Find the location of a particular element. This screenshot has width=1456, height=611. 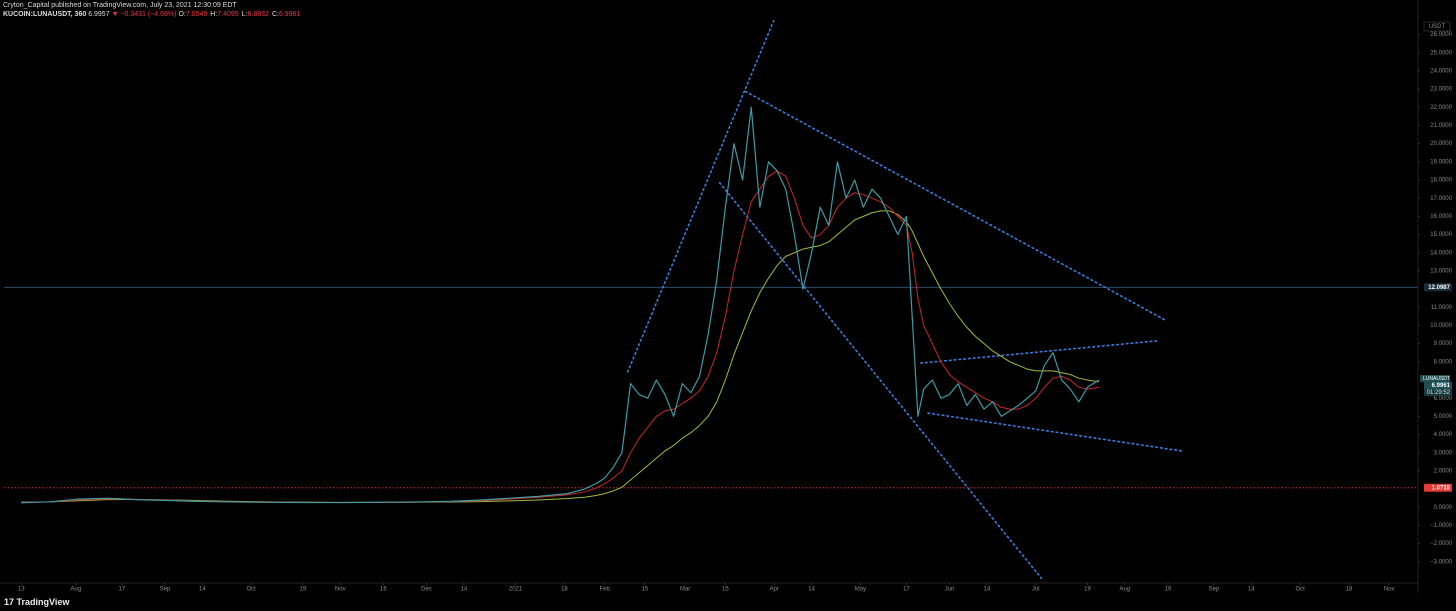

x-tick-label: Feb is located at coordinates (604, 590).